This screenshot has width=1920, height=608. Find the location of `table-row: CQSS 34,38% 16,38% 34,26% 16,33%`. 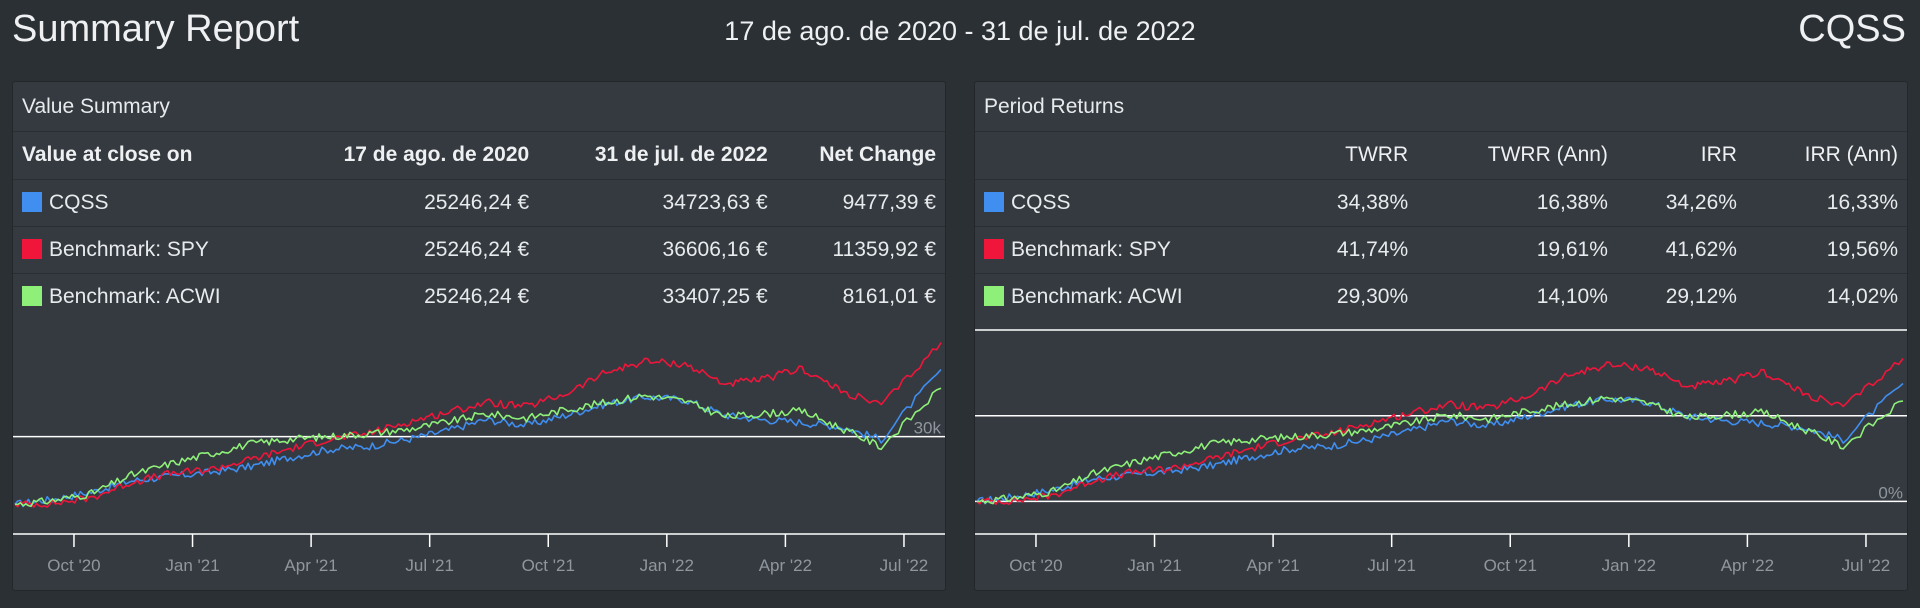

table-row: CQSS 34,38% 16,38% 34,26% 16,33% is located at coordinates (1441, 202).